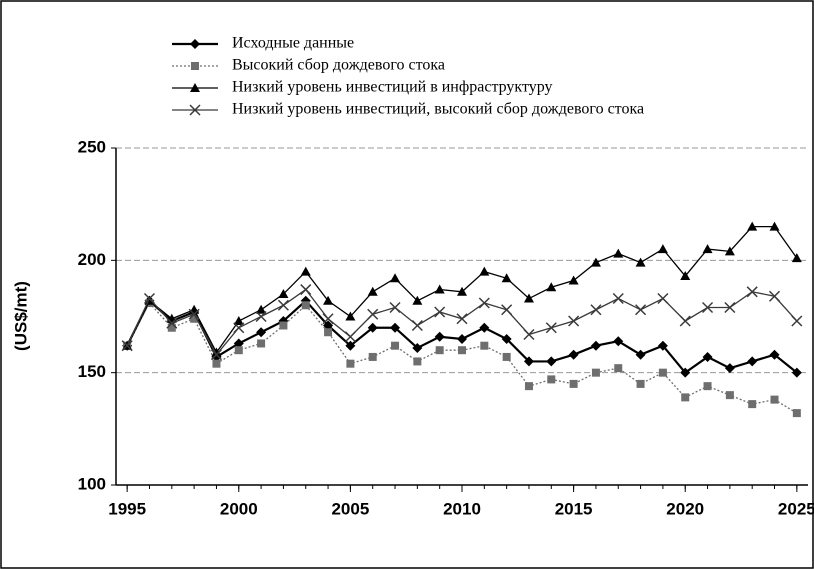 Image resolution: width=814 pixels, height=569 pixels. I want to click on legend-label: Исходные данные, so click(293, 43).